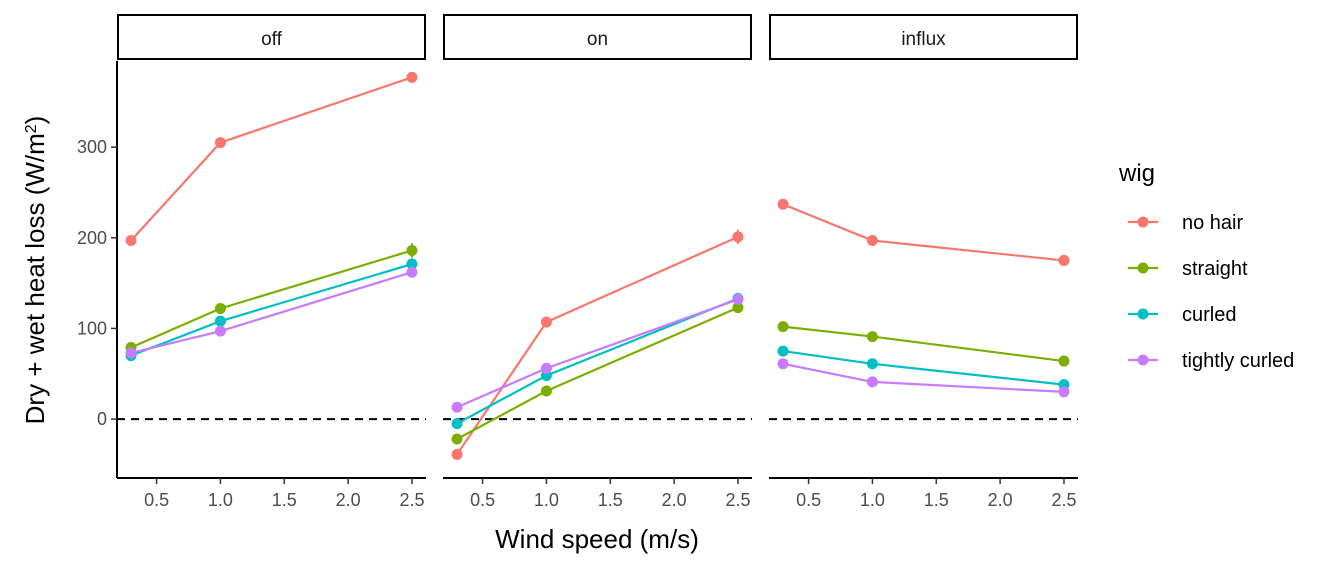 This screenshot has width=1344, height=576. I want to click on x-tick-label-off-2.0: 2.0, so click(348, 500).